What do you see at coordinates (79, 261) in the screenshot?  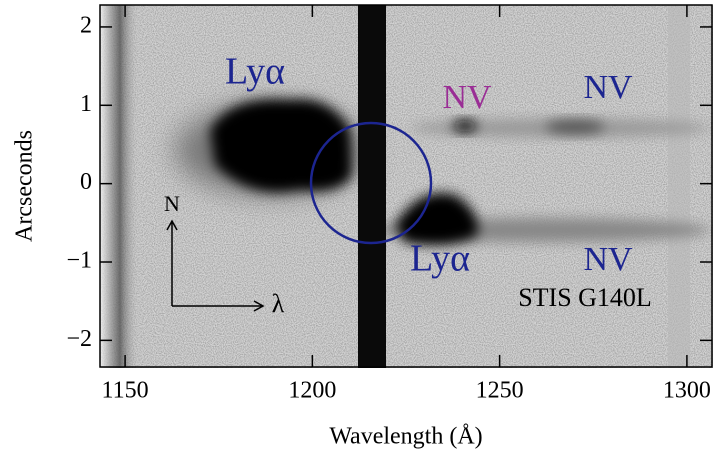 I see `y-tick-label: −1` at bounding box center [79, 261].